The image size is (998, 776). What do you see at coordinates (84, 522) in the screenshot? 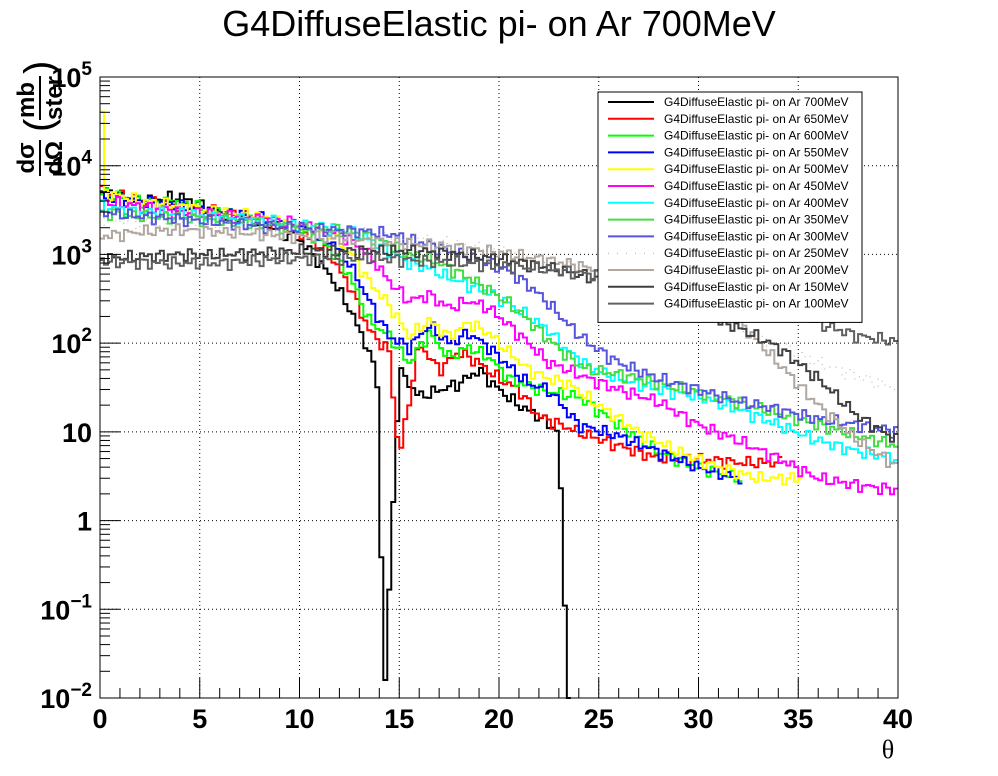
I see `y-tick-label: 1` at bounding box center [84, 522].